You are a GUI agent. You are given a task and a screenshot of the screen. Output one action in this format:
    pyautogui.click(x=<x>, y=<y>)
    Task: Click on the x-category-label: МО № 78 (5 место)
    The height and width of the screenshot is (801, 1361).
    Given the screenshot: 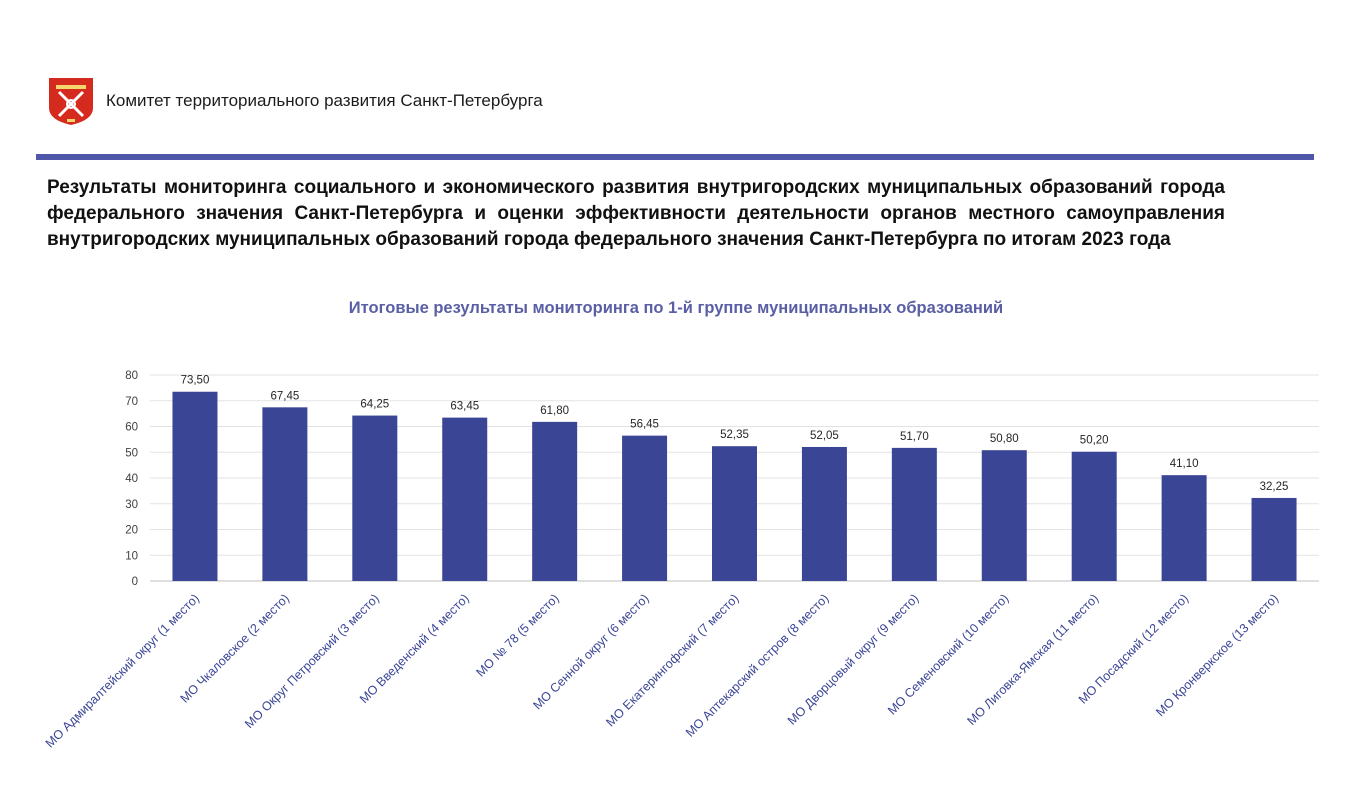 What is the action you would take?
    pyautogui.click(x=517, y=635)
    